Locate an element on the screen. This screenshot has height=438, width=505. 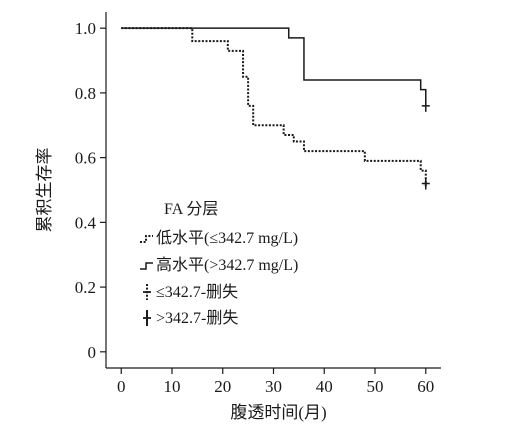
y-tick-label: 0.8 is located at coordinates (85, 93).